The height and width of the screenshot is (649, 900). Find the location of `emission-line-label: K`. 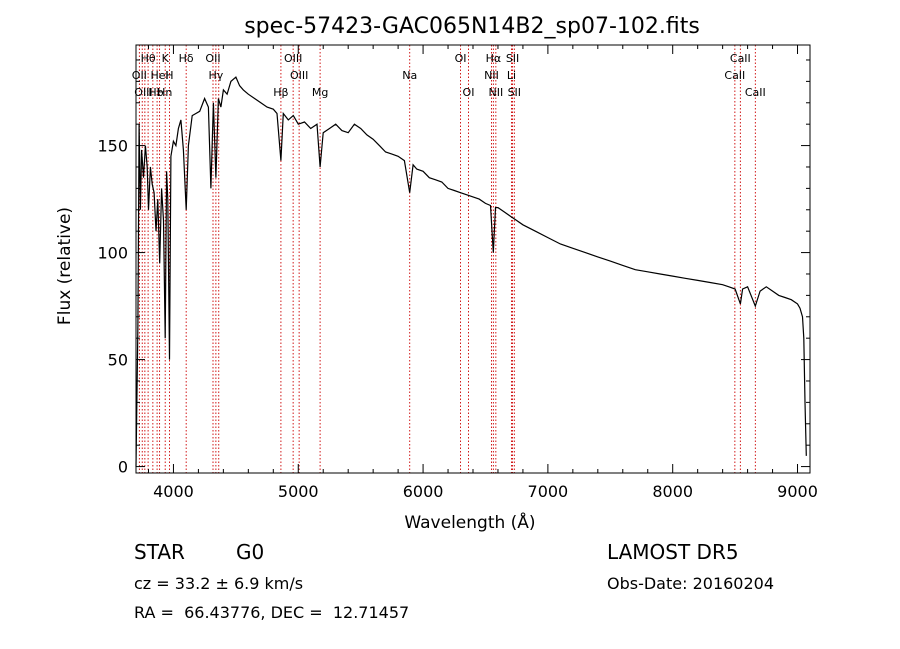

emission-line-label: K is located at coordinates (166, 58).